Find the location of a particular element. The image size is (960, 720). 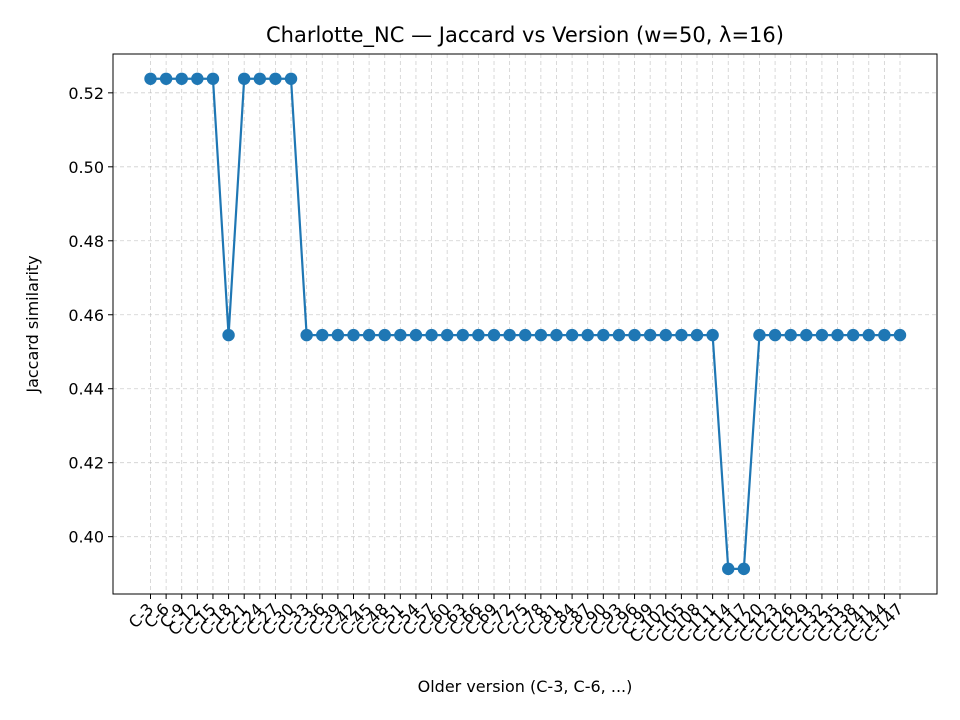

y-tick-label: 0.46 is located at coordinates (86, 315).